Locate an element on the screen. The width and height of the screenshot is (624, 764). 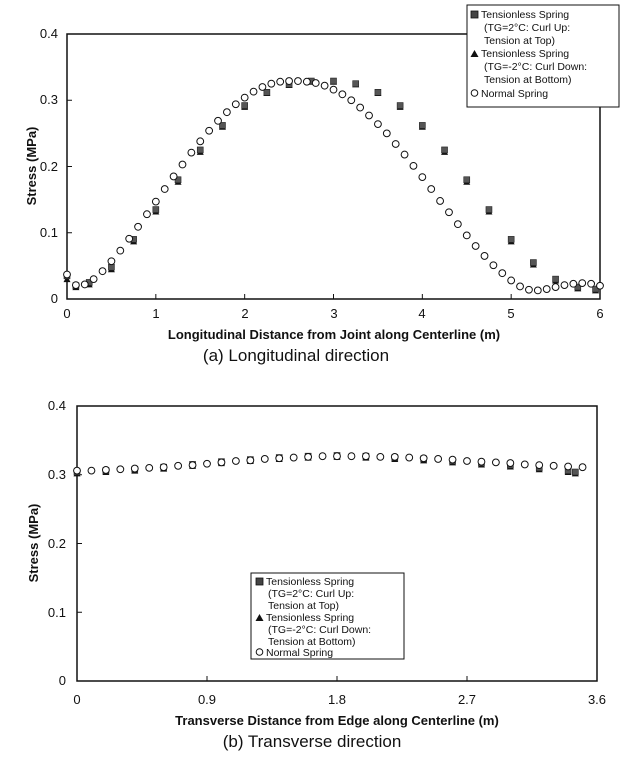
chart-b-legend-square-marker is located at coordinates (259, 581).